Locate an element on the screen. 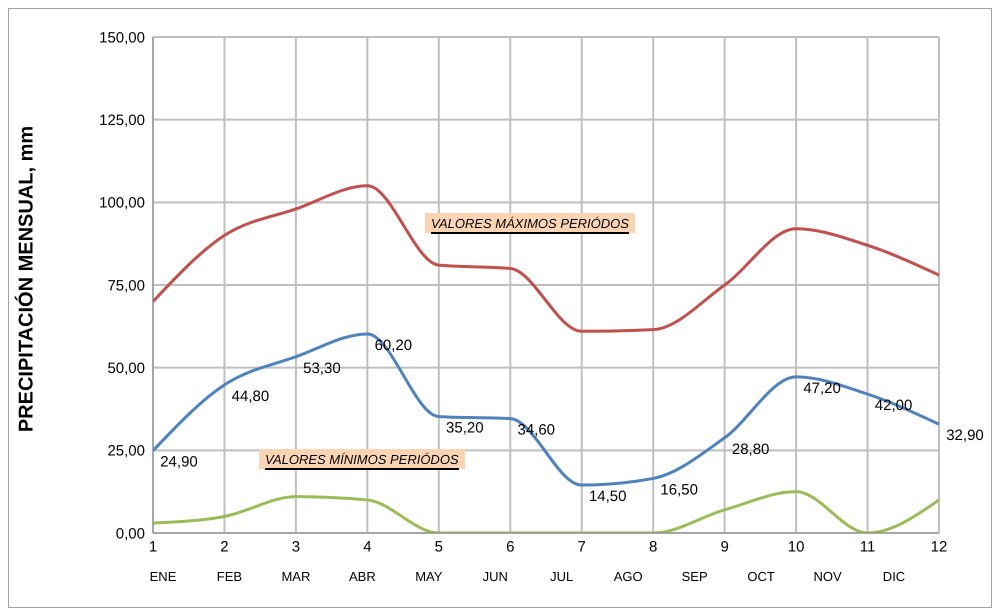  text: SEP is located at coordinates (695, 576).